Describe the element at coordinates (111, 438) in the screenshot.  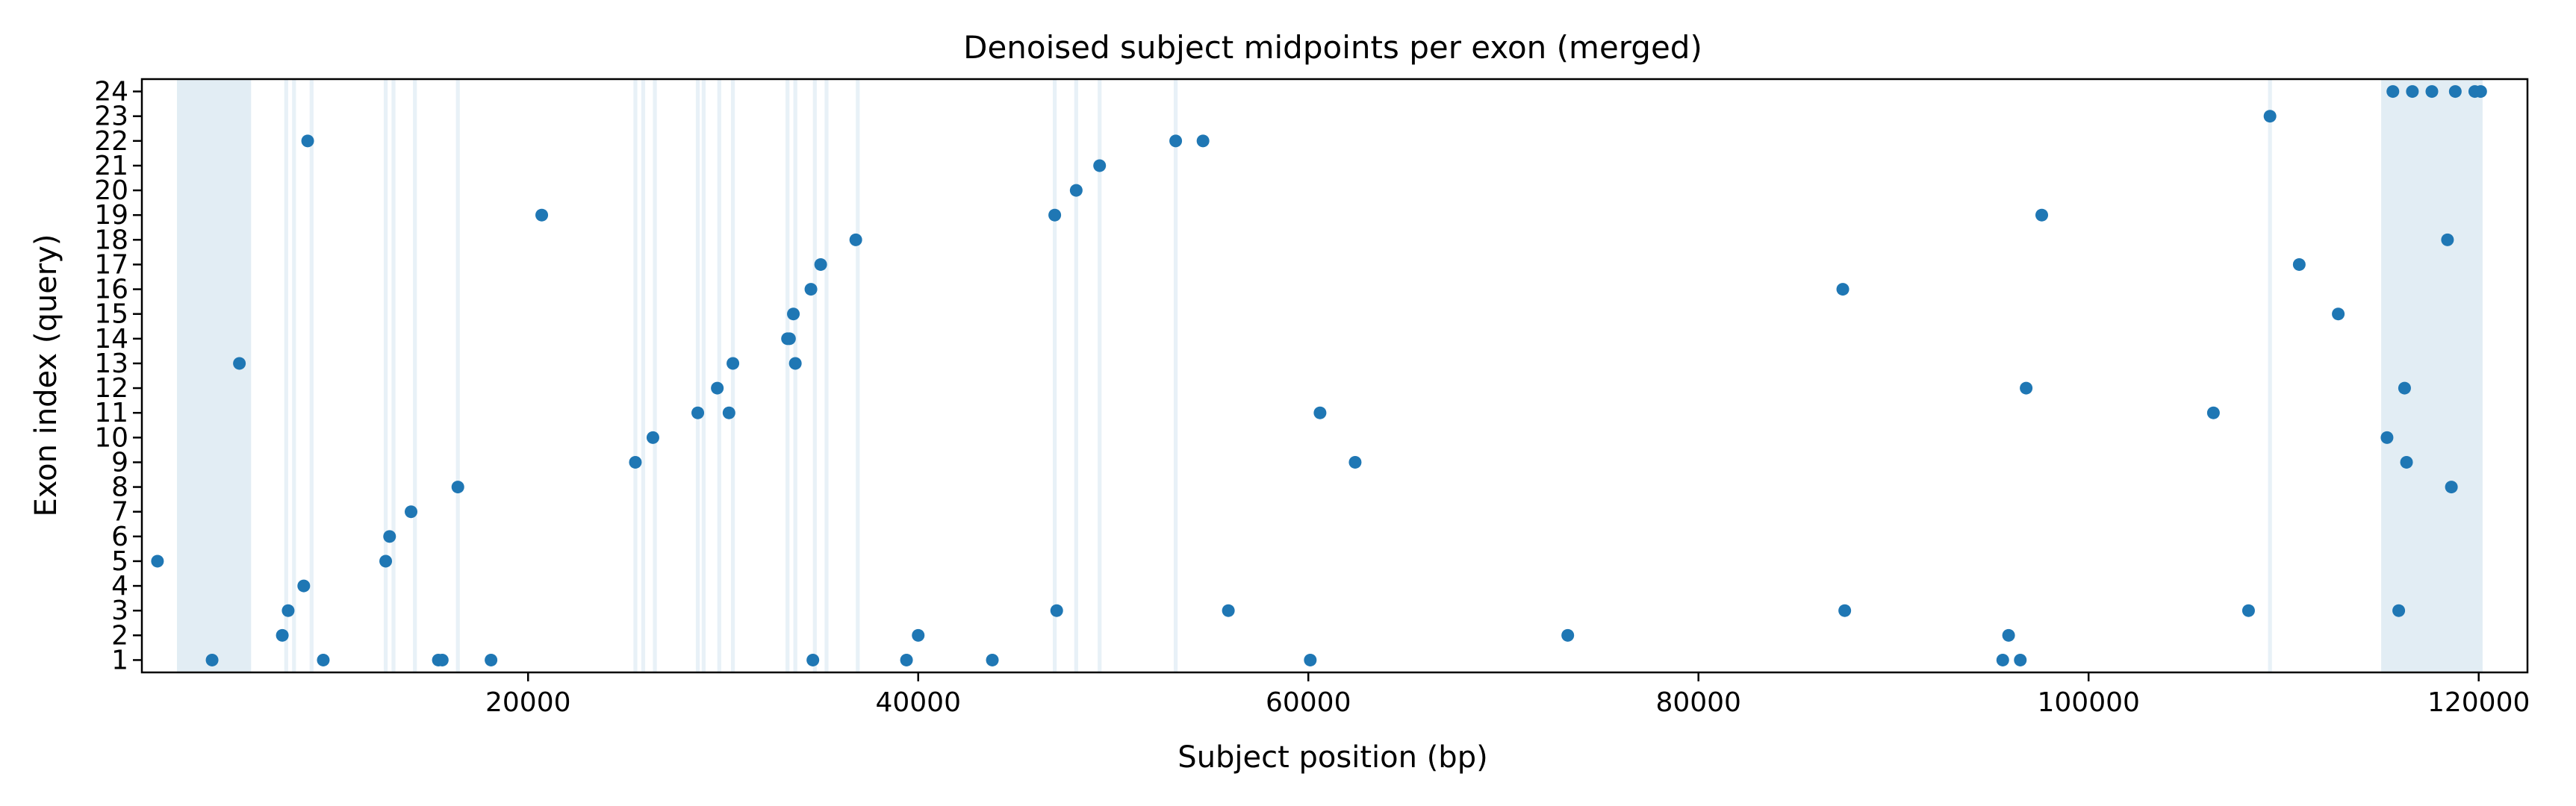
I see `y-tick-label-9: 10` at that location.